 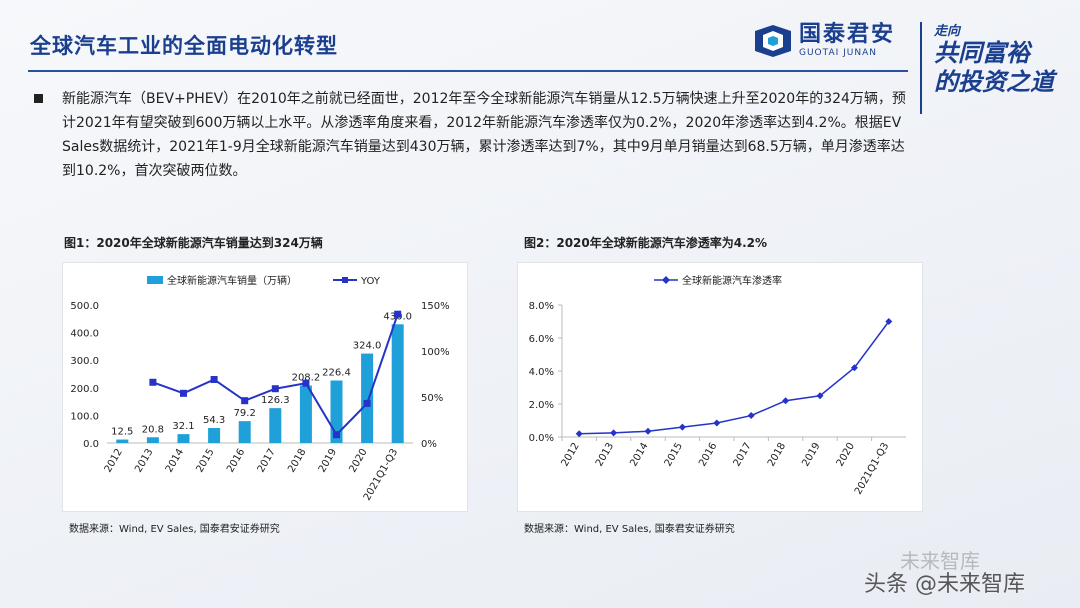 I want to click on y-right-tick-label: 150%, so click(x=435, y=306).